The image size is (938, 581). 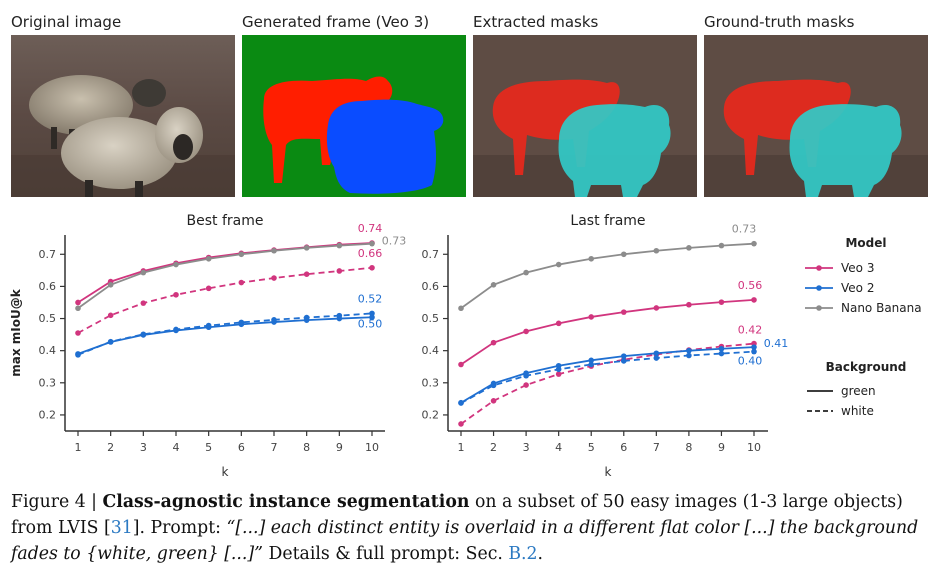 I want to click on x-tick-label: 1, so click(x=78, y=447).